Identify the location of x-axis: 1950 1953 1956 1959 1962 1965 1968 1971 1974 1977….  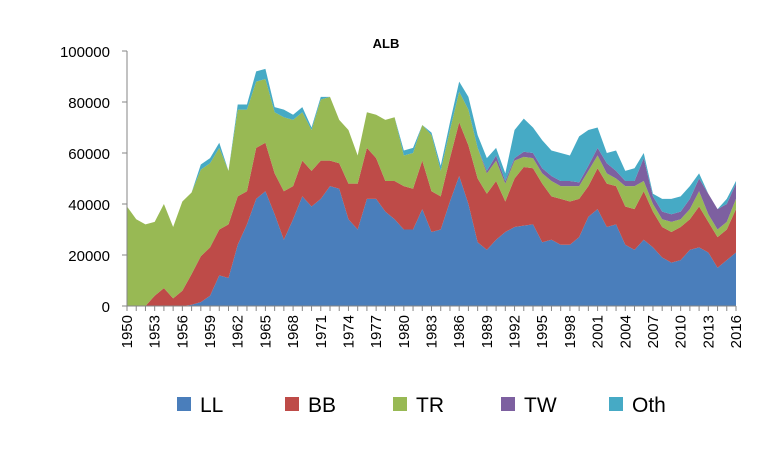
(432, 326).